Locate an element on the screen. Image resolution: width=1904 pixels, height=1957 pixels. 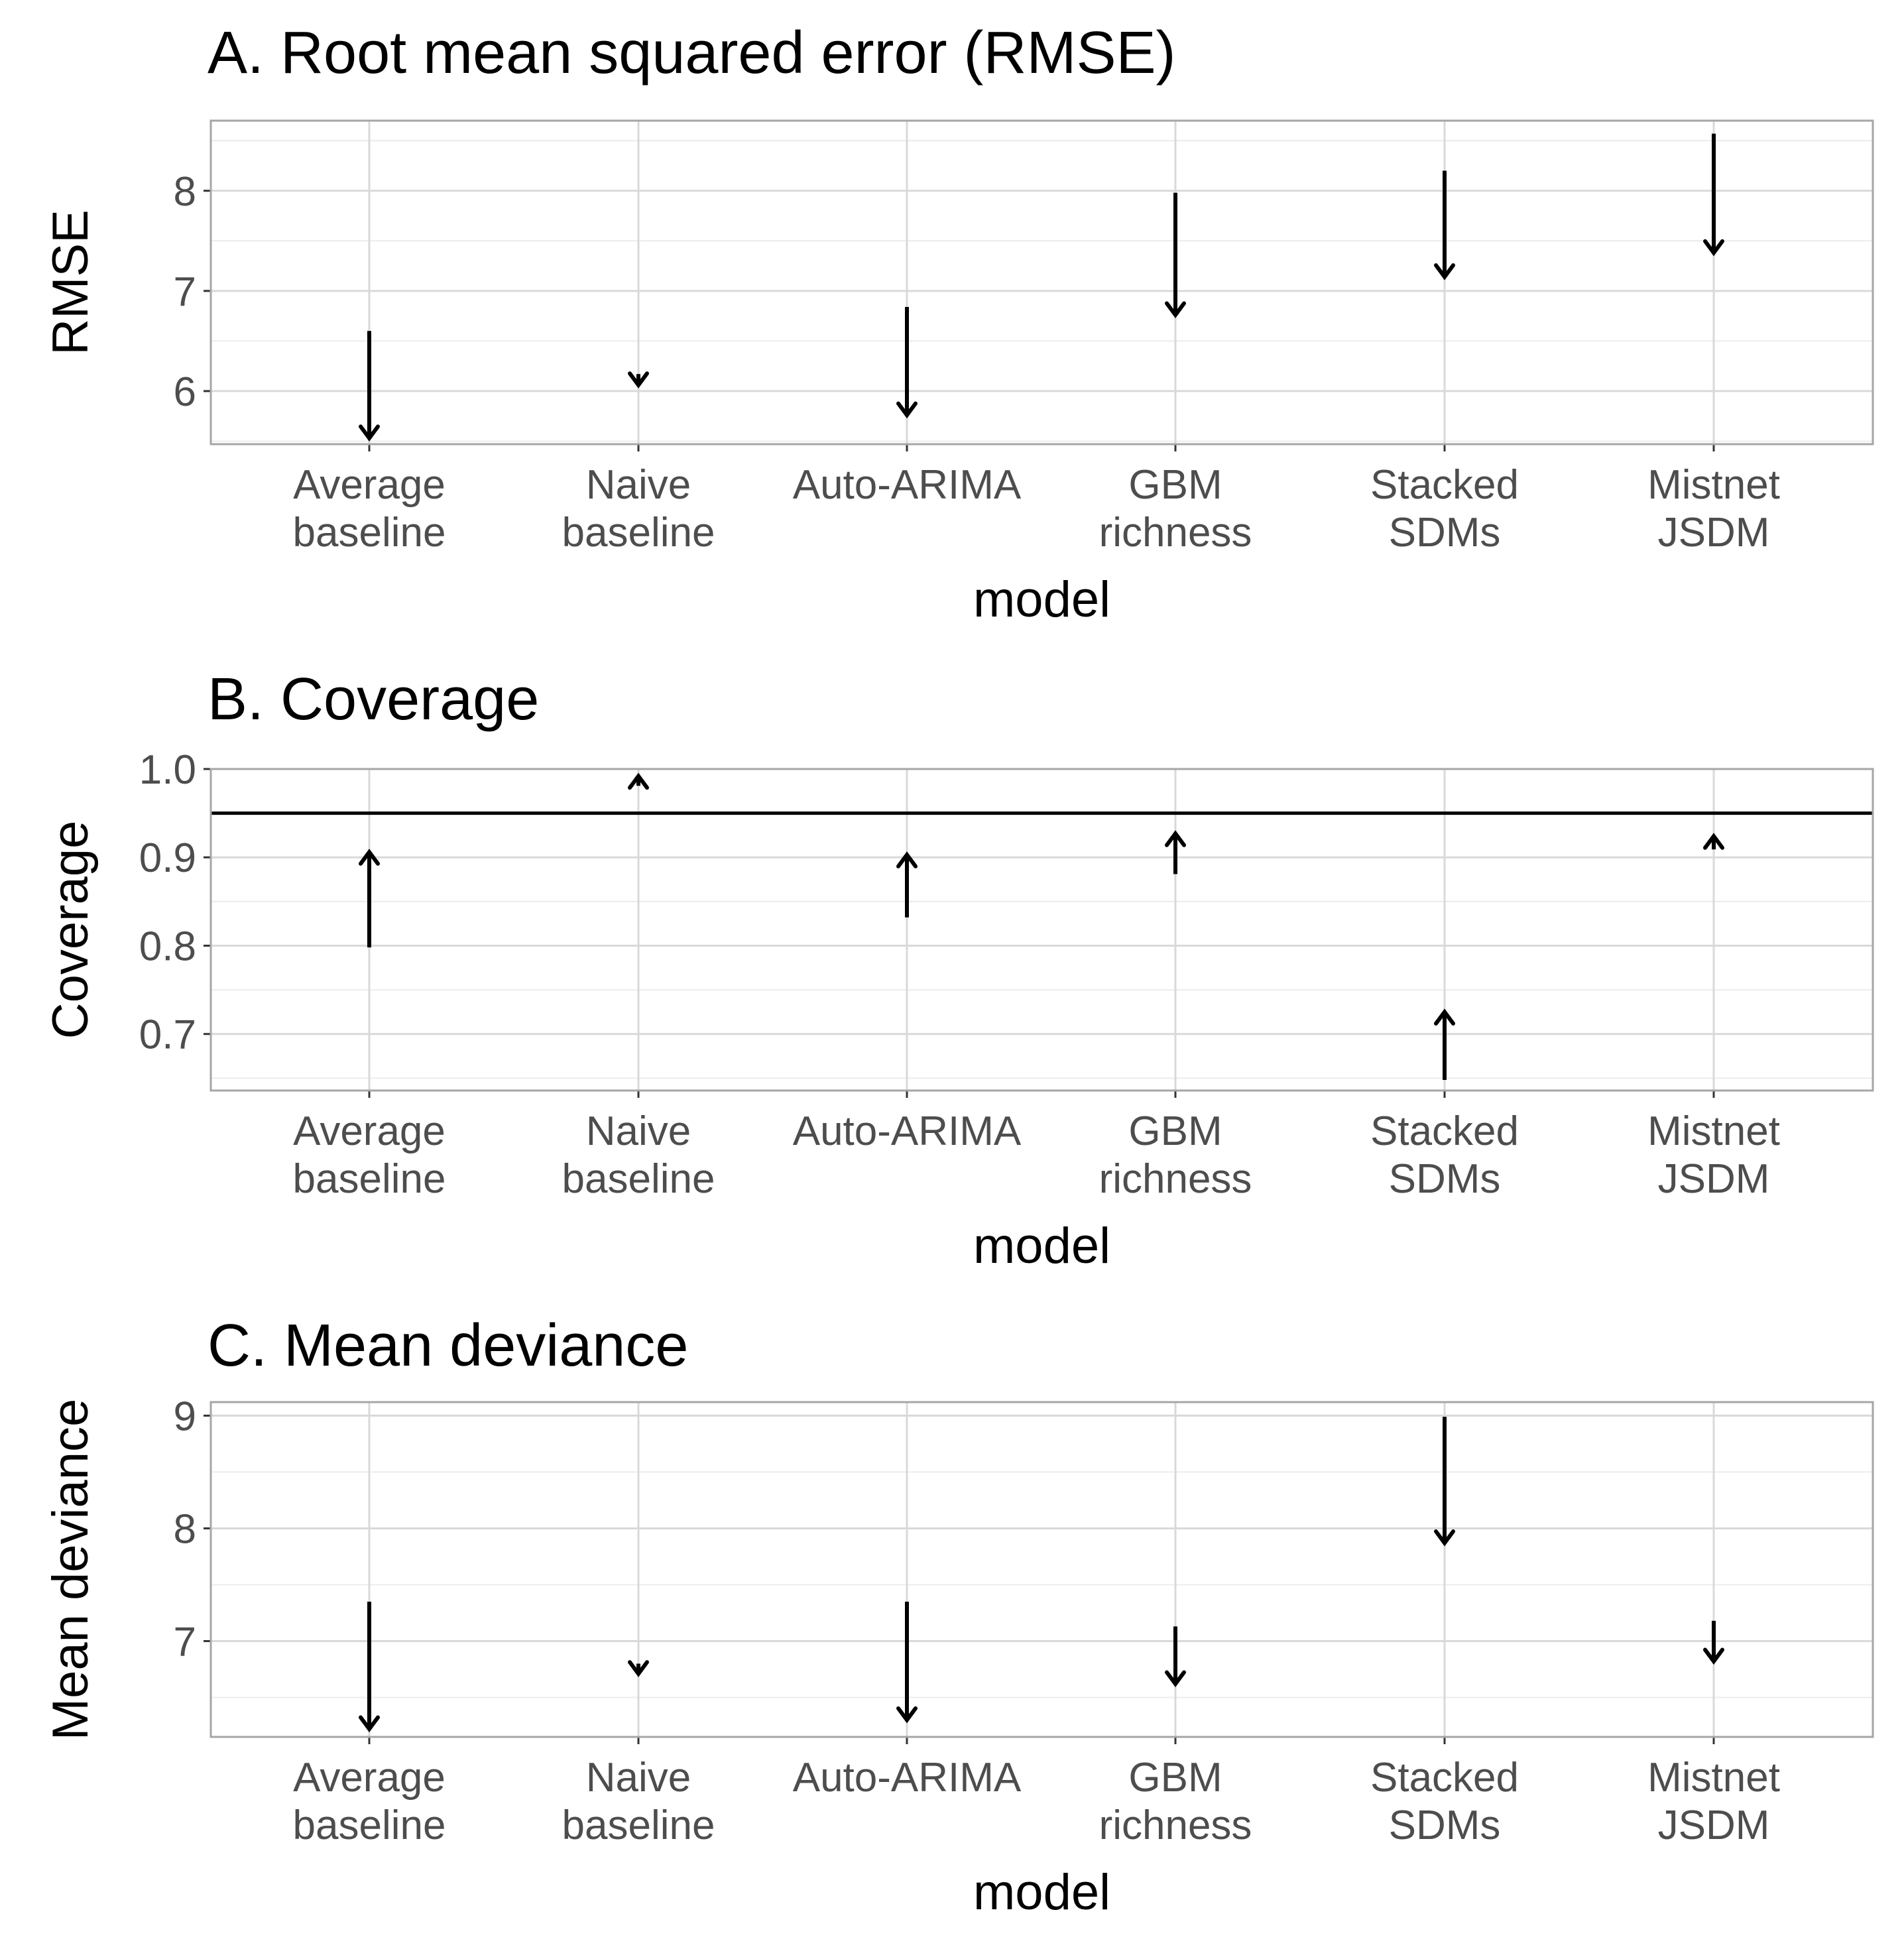
y-tick-label: 0.9 is located at coordinates (167, 858).